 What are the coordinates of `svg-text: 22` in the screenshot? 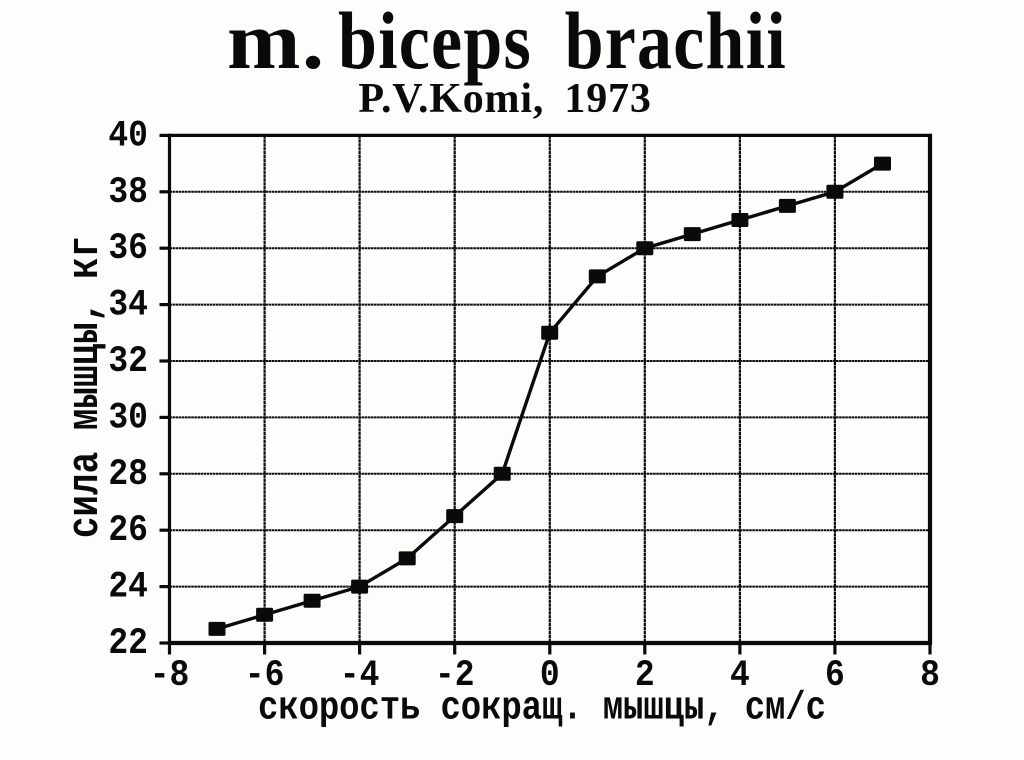 It's located at (128, 643).